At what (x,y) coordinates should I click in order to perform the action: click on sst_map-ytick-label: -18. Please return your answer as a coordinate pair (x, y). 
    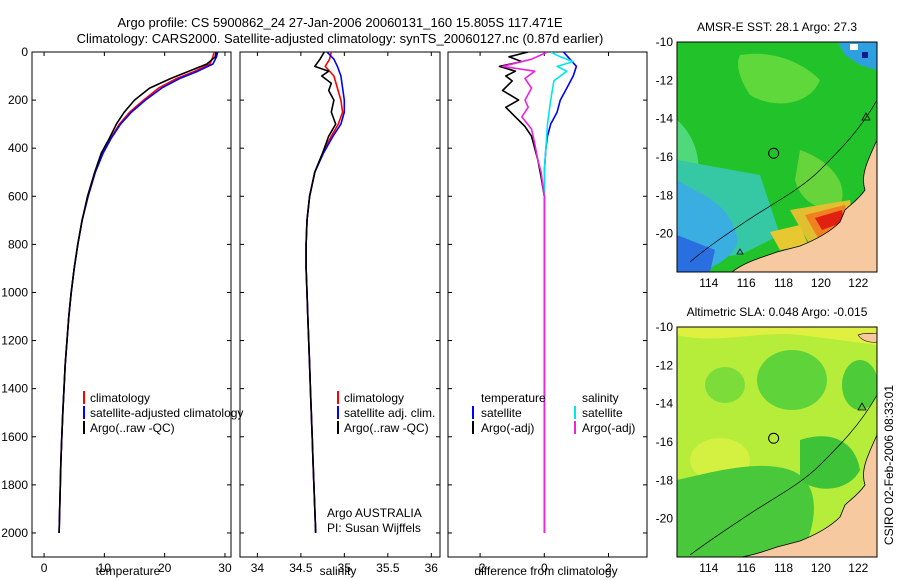
    Looking at the image, I should click on (665, 195).